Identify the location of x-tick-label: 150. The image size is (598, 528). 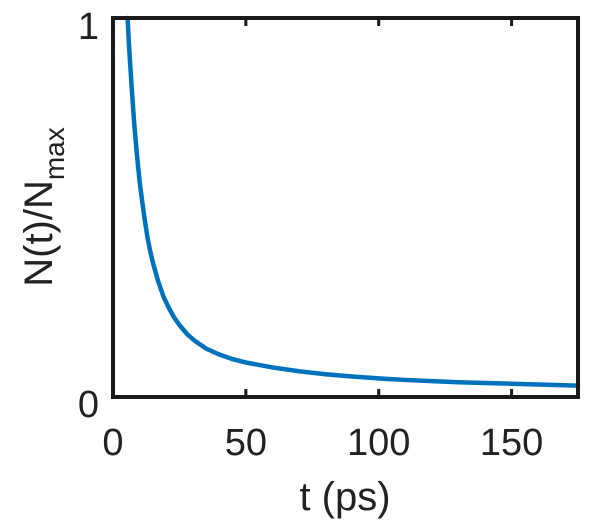
(511, 443).